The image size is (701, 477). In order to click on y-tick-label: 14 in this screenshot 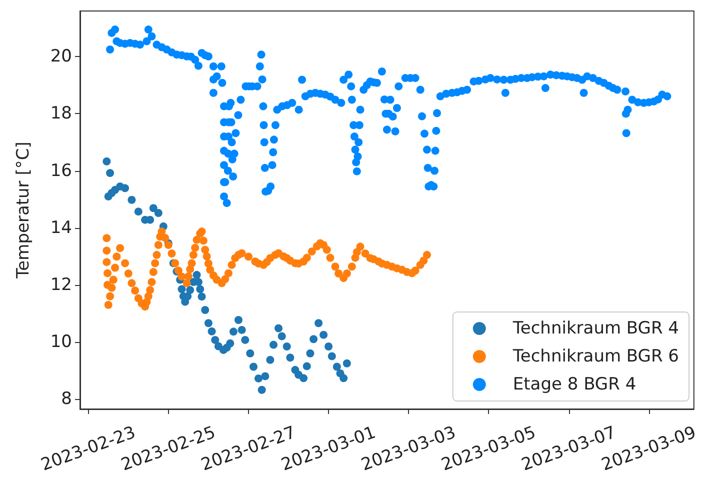, I will do `click(61, 228)`.